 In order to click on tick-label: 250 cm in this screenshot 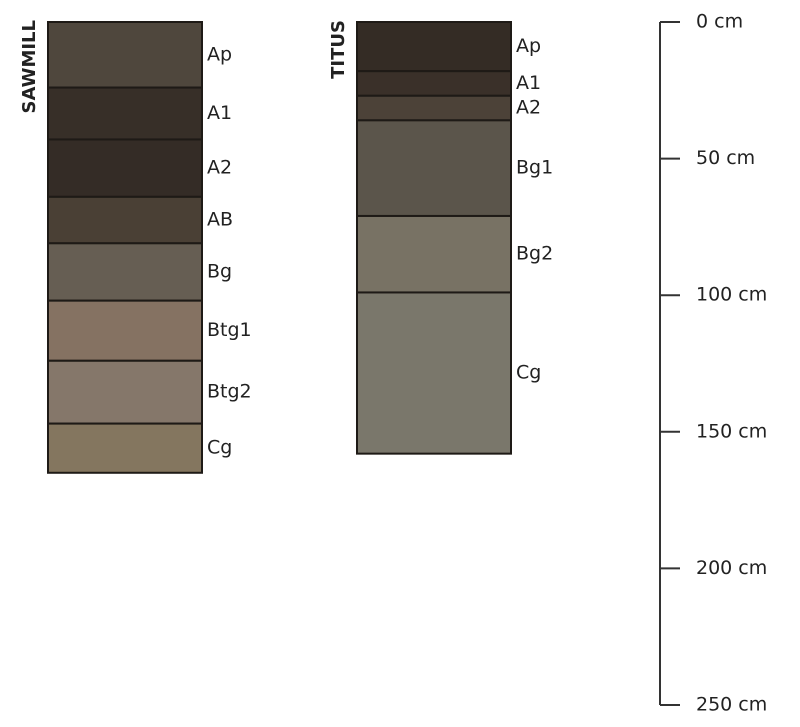, I will do `click(731, 705)`.